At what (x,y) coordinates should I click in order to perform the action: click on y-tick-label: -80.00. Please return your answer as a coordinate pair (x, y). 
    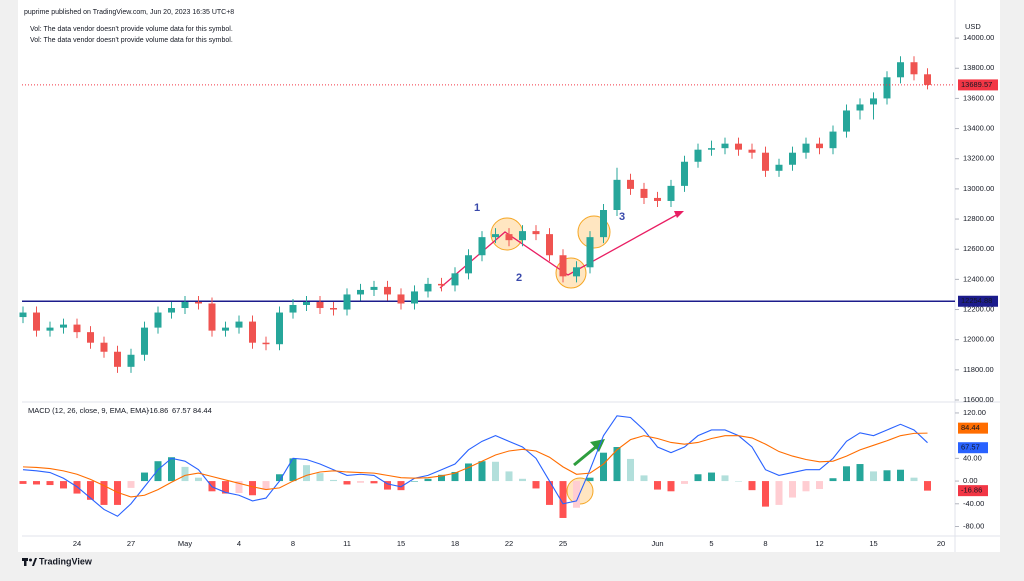
    Looking at the image, I should click on (973, 525).